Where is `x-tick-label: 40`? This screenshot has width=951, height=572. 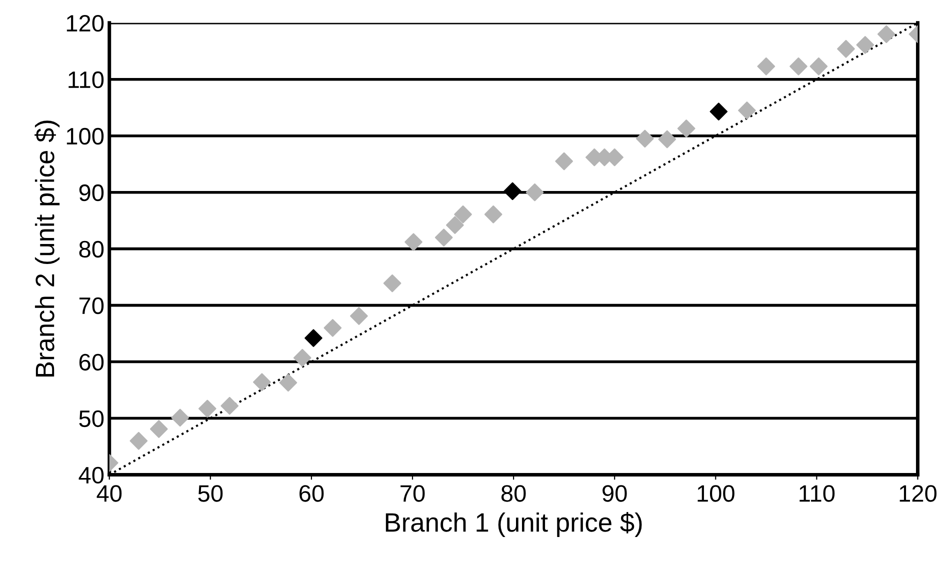 x-tick-label: 40 is located at coordinates (109, 493).